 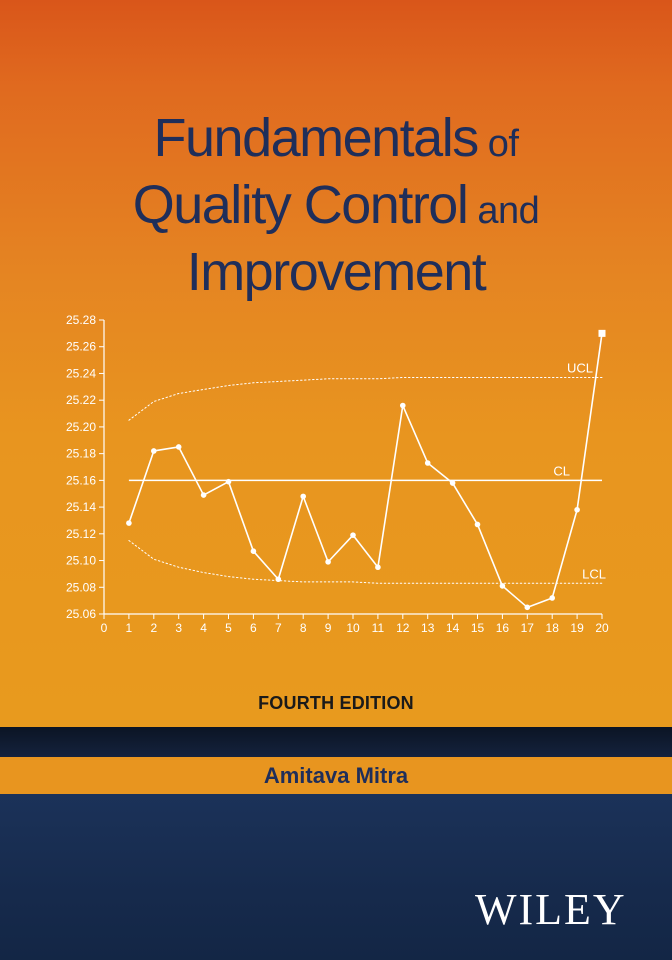 I want to click on x-tick-label: 5, so click(x=228, y=628).